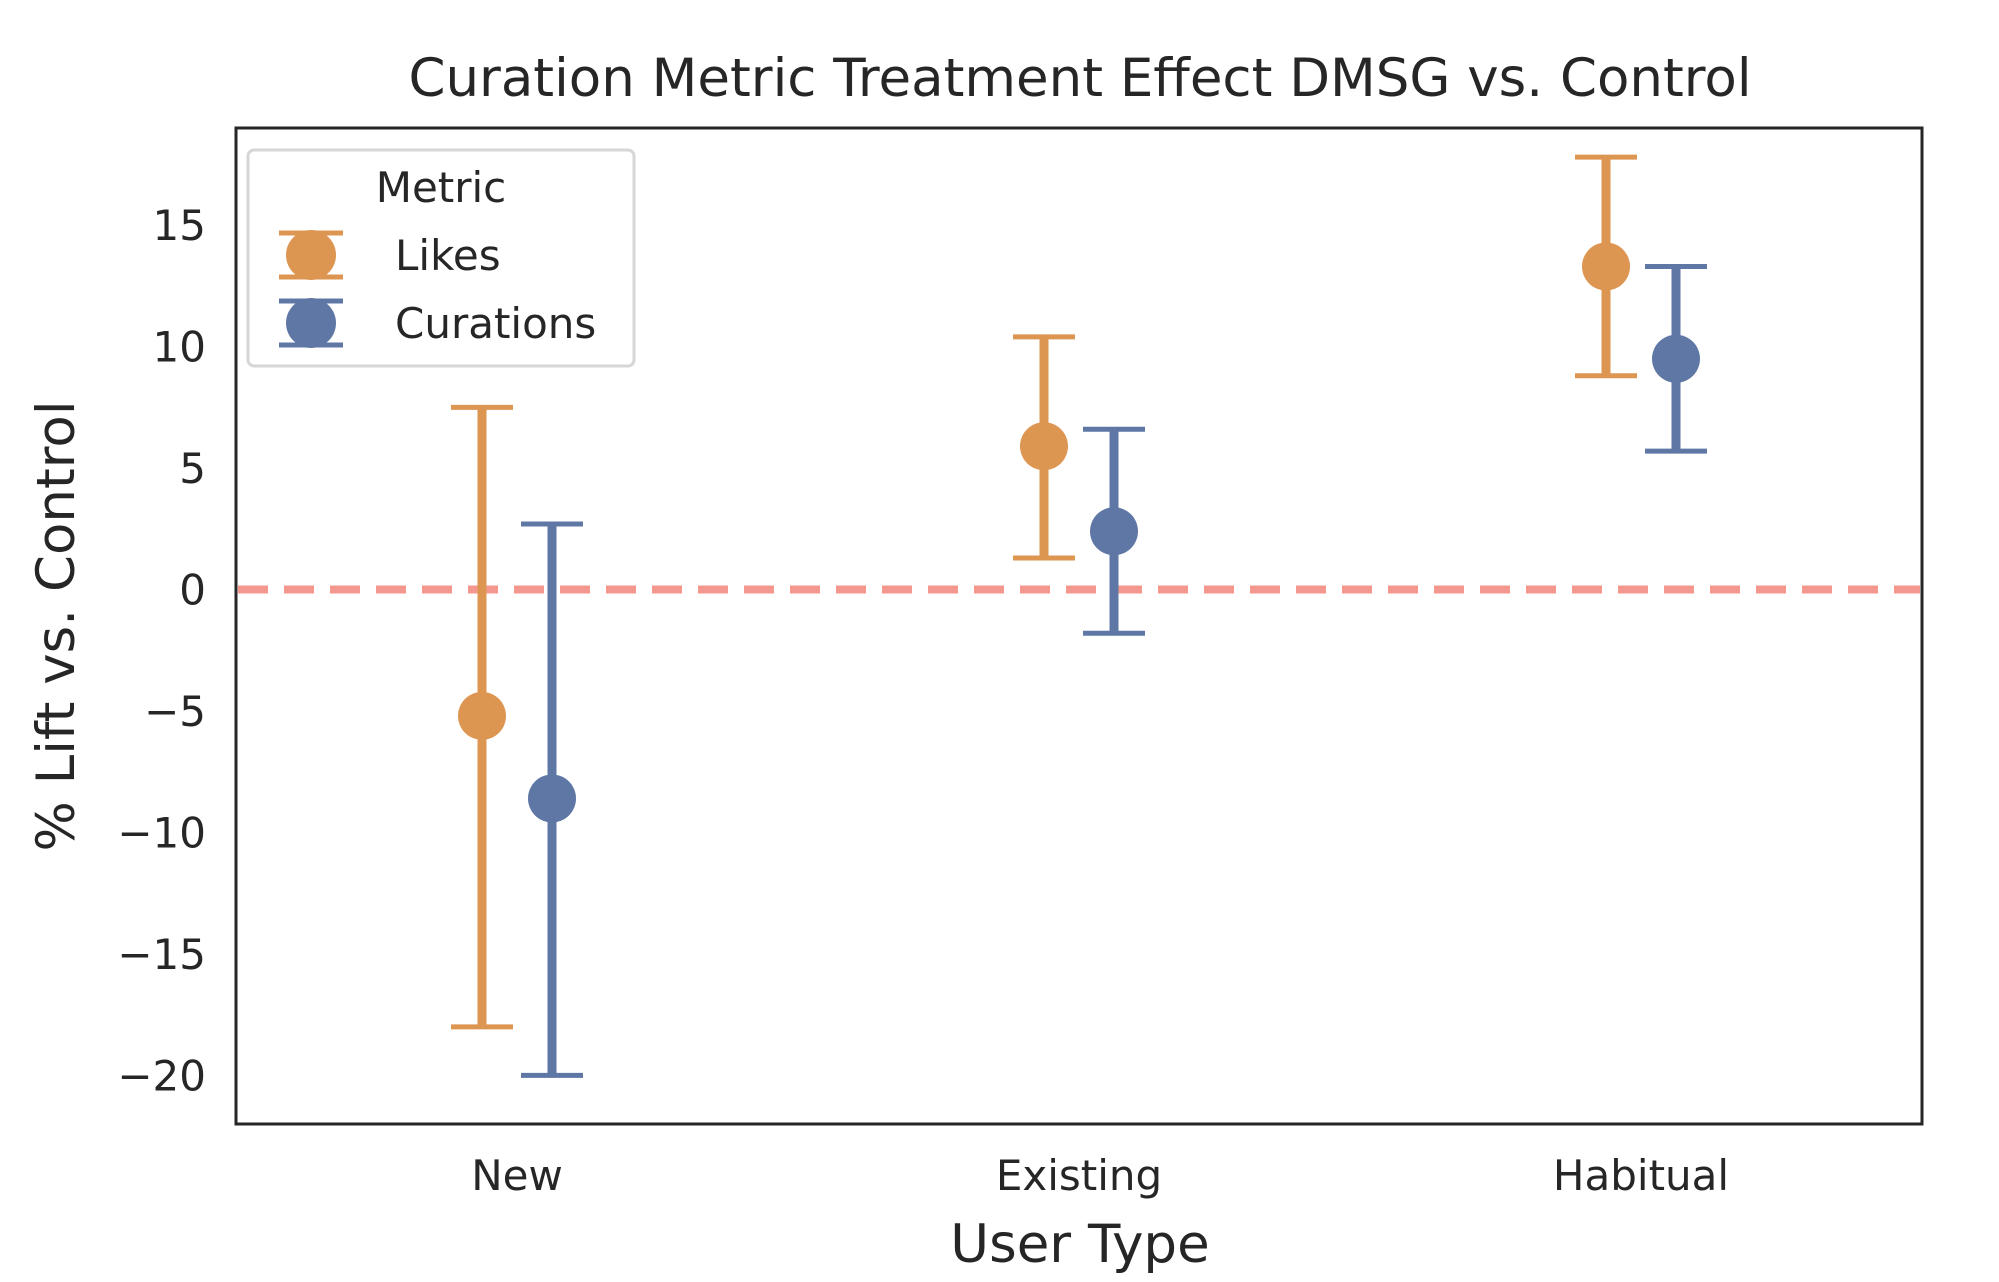 The height and width of the screenshot is (1282, 1999). What do you see at coordinates (1079, 1175) in the screenshot?
I see `x-tick-label: Existing` at bounding box center [1079, 1175].